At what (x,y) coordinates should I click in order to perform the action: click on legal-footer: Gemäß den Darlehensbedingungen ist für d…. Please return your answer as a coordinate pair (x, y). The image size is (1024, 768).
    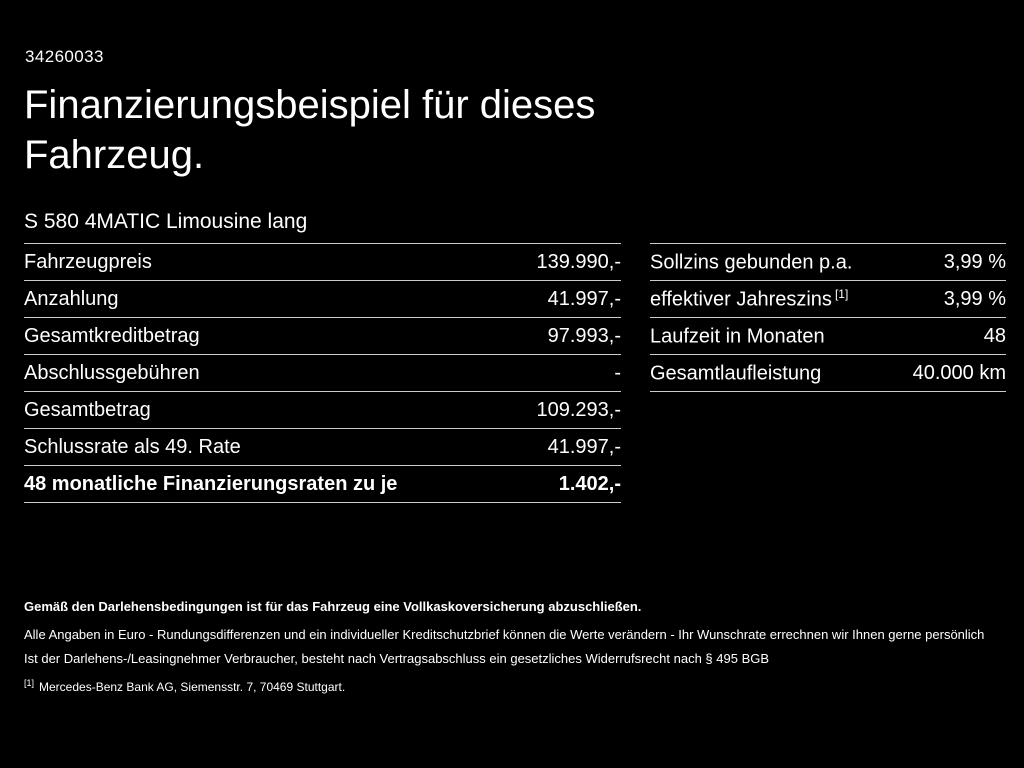
    Looking at the image, I should click on (514, 646).